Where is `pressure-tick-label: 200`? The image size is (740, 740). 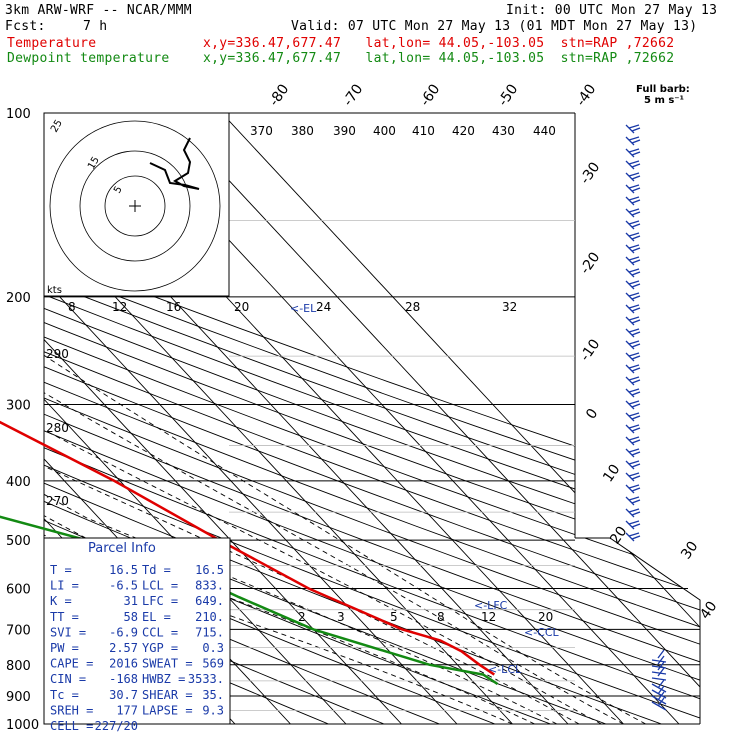 pressure-tick-label: 200 is located at coordinates (18, 298).